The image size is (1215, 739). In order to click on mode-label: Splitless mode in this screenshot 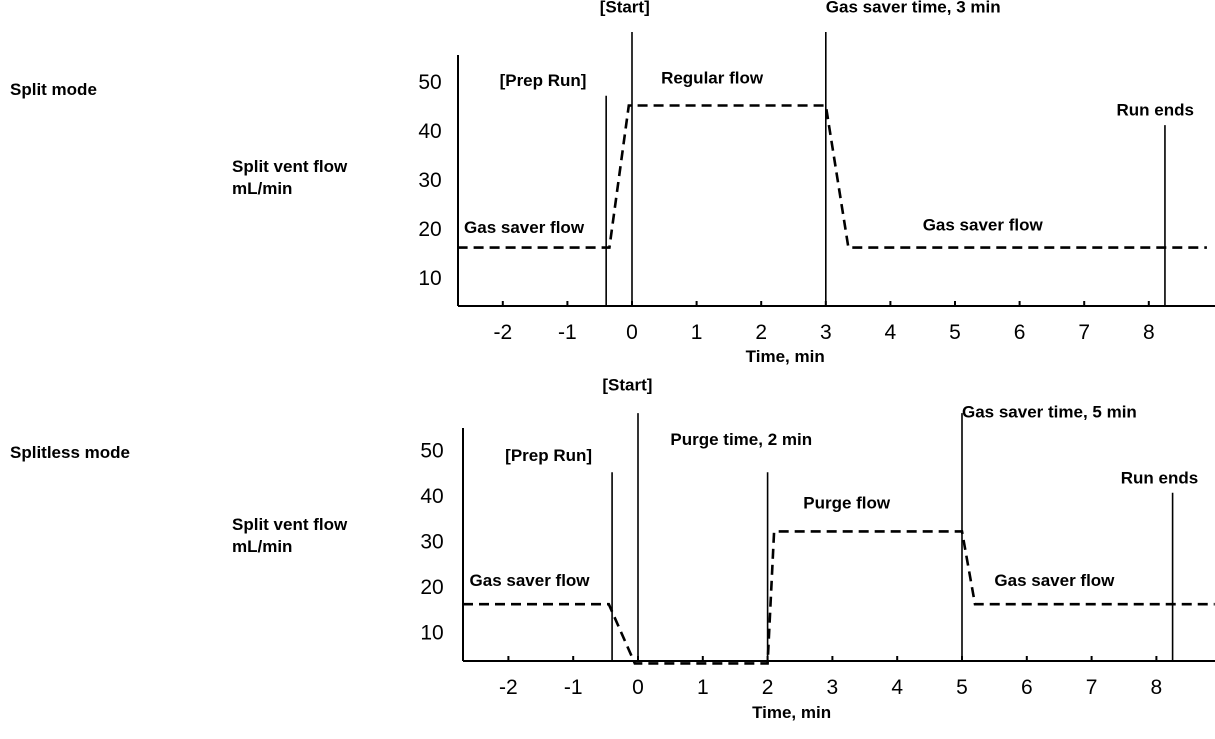, I will do `click(70, 452)`.